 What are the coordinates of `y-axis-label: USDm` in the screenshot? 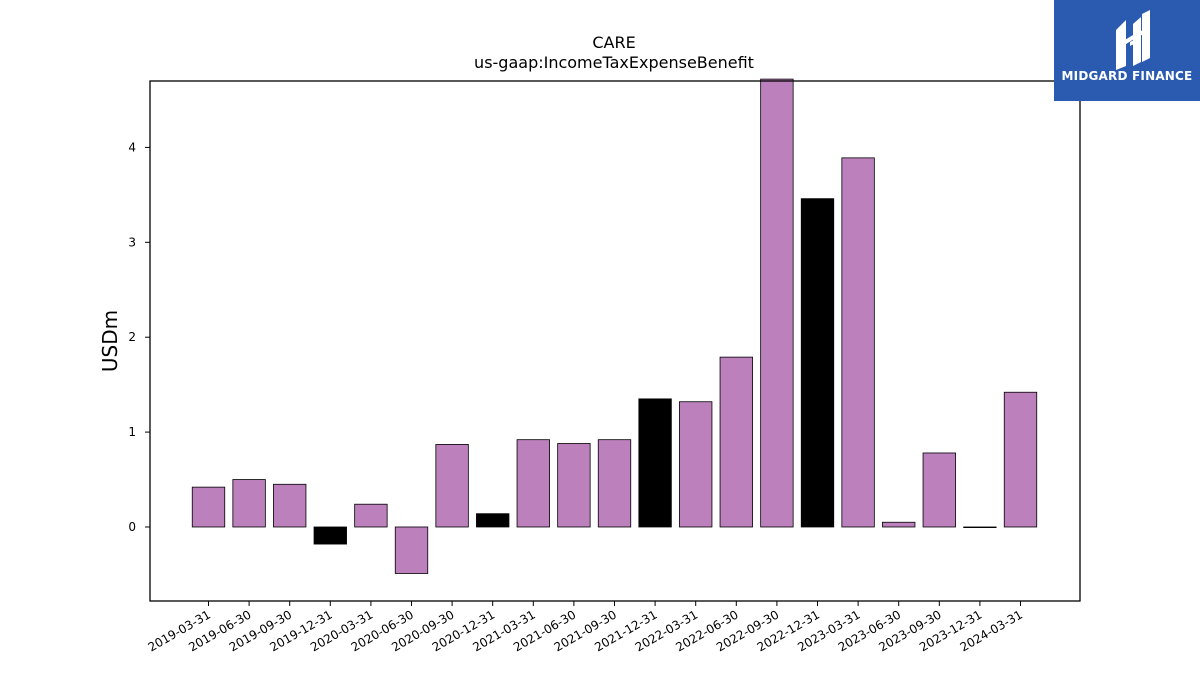 It's located at (110, 341).